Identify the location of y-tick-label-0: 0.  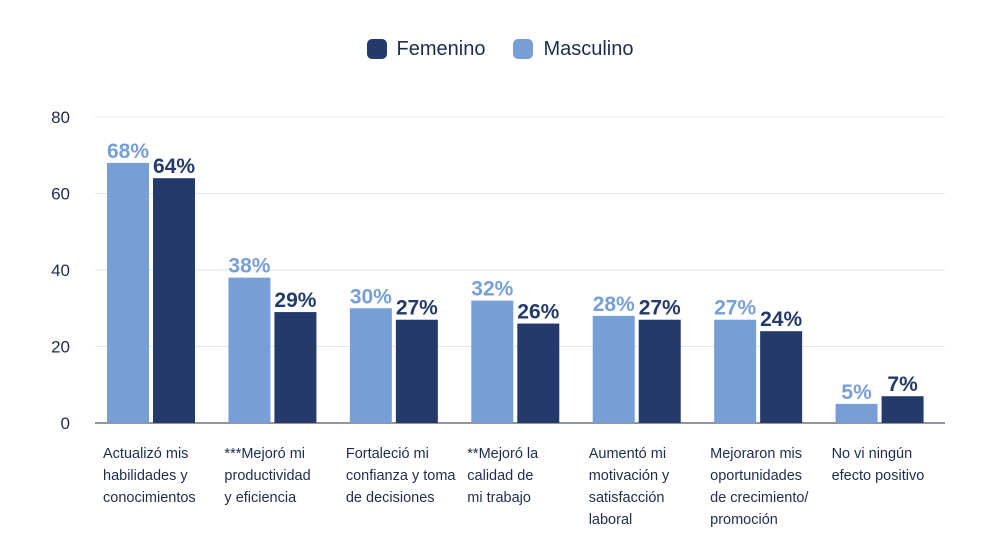
(65, 423).